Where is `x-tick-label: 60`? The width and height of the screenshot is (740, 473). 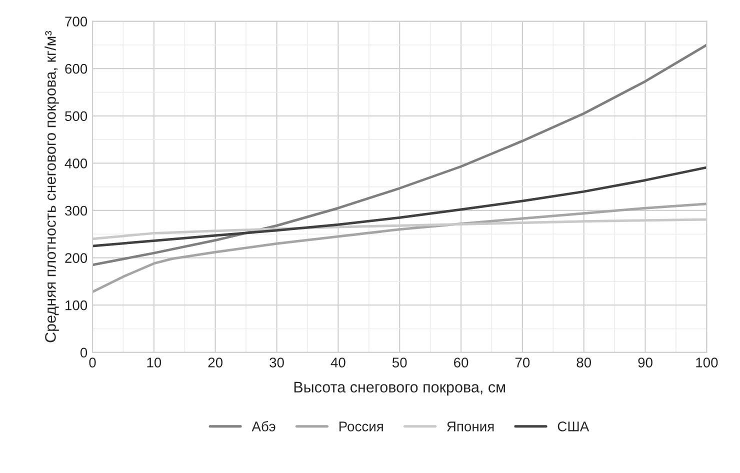 x-tick-label: 60 is located at coordinates (461, 363).